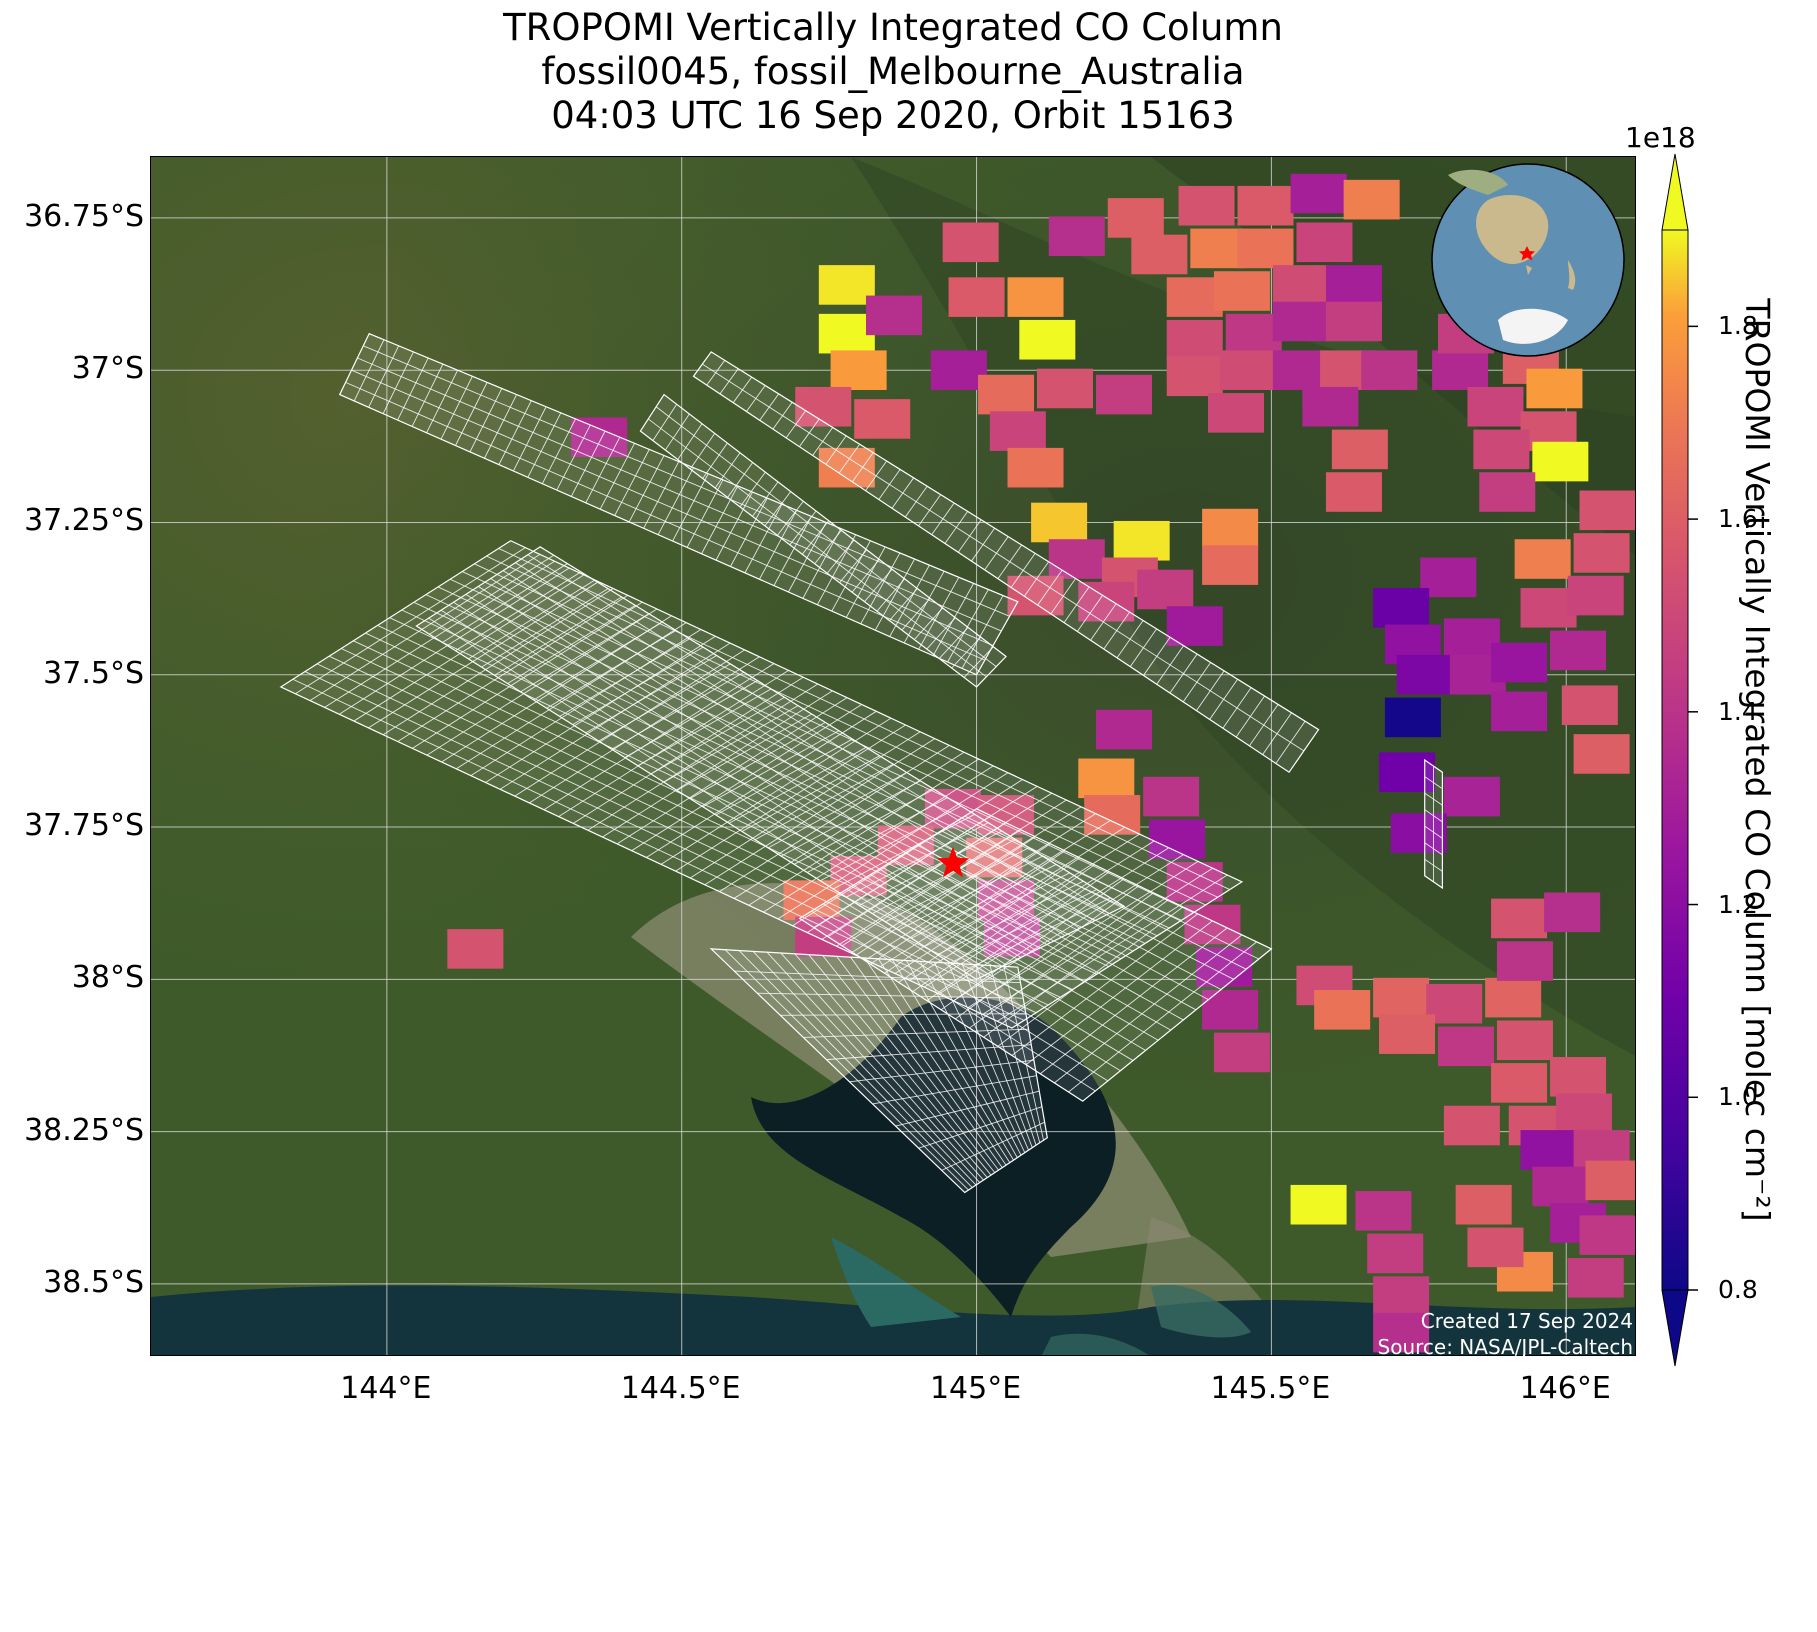 The height and width of the screenshot is (1632, 1817). What do you see at coordinates (93, 1282) in the screenshot?
I see `lat-tick-label: 38.5°S` at bounding box center [93, 1282].